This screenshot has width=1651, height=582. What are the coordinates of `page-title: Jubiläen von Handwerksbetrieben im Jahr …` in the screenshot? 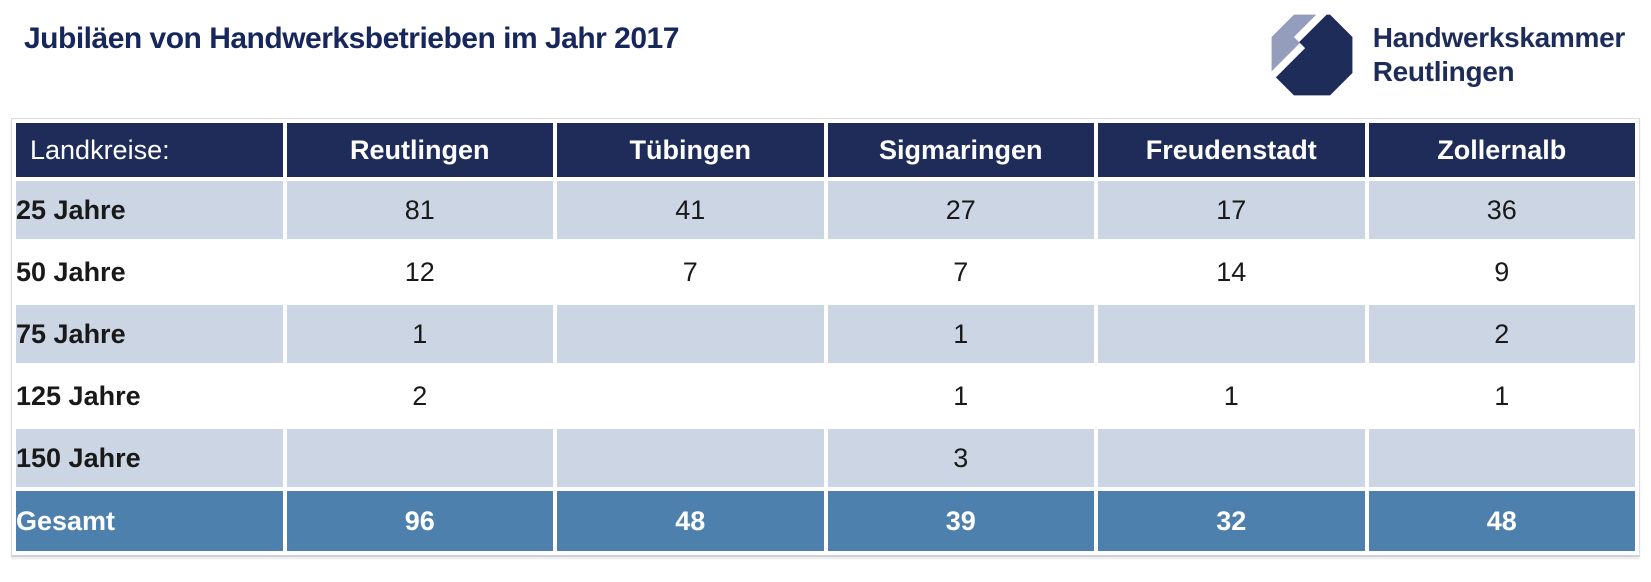 It's located at (351, 38).